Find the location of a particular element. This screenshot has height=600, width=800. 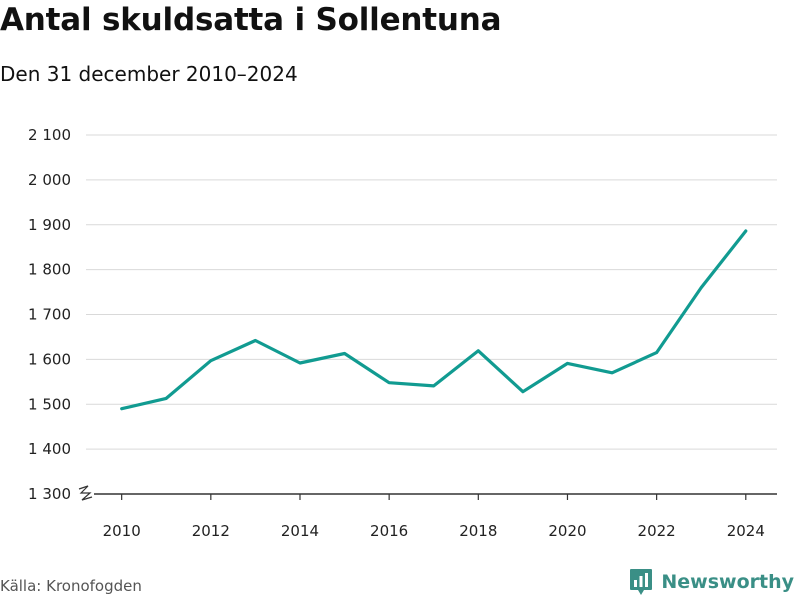

axis-break-icon is located at coordinates (85, 493).